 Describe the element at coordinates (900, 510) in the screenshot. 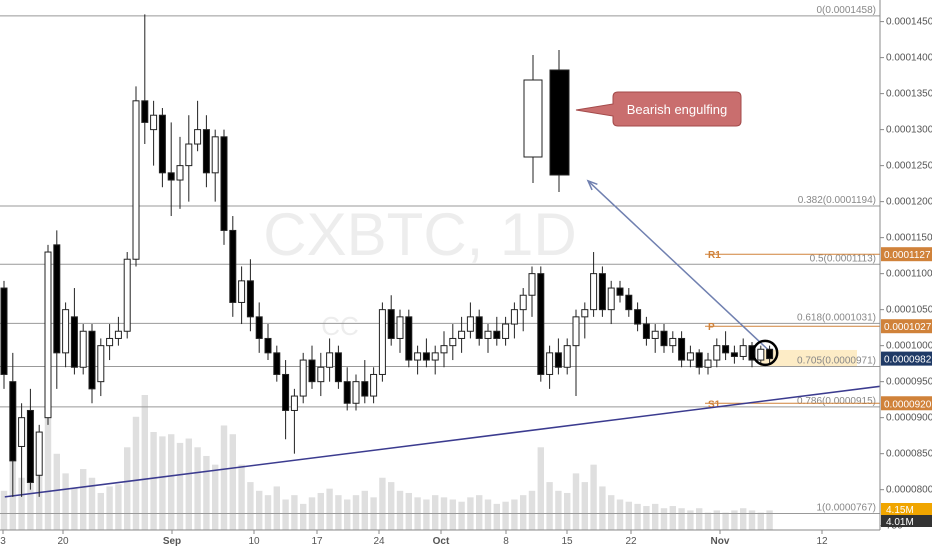

I see `volume-badge-ma: 4.15M` at that location.